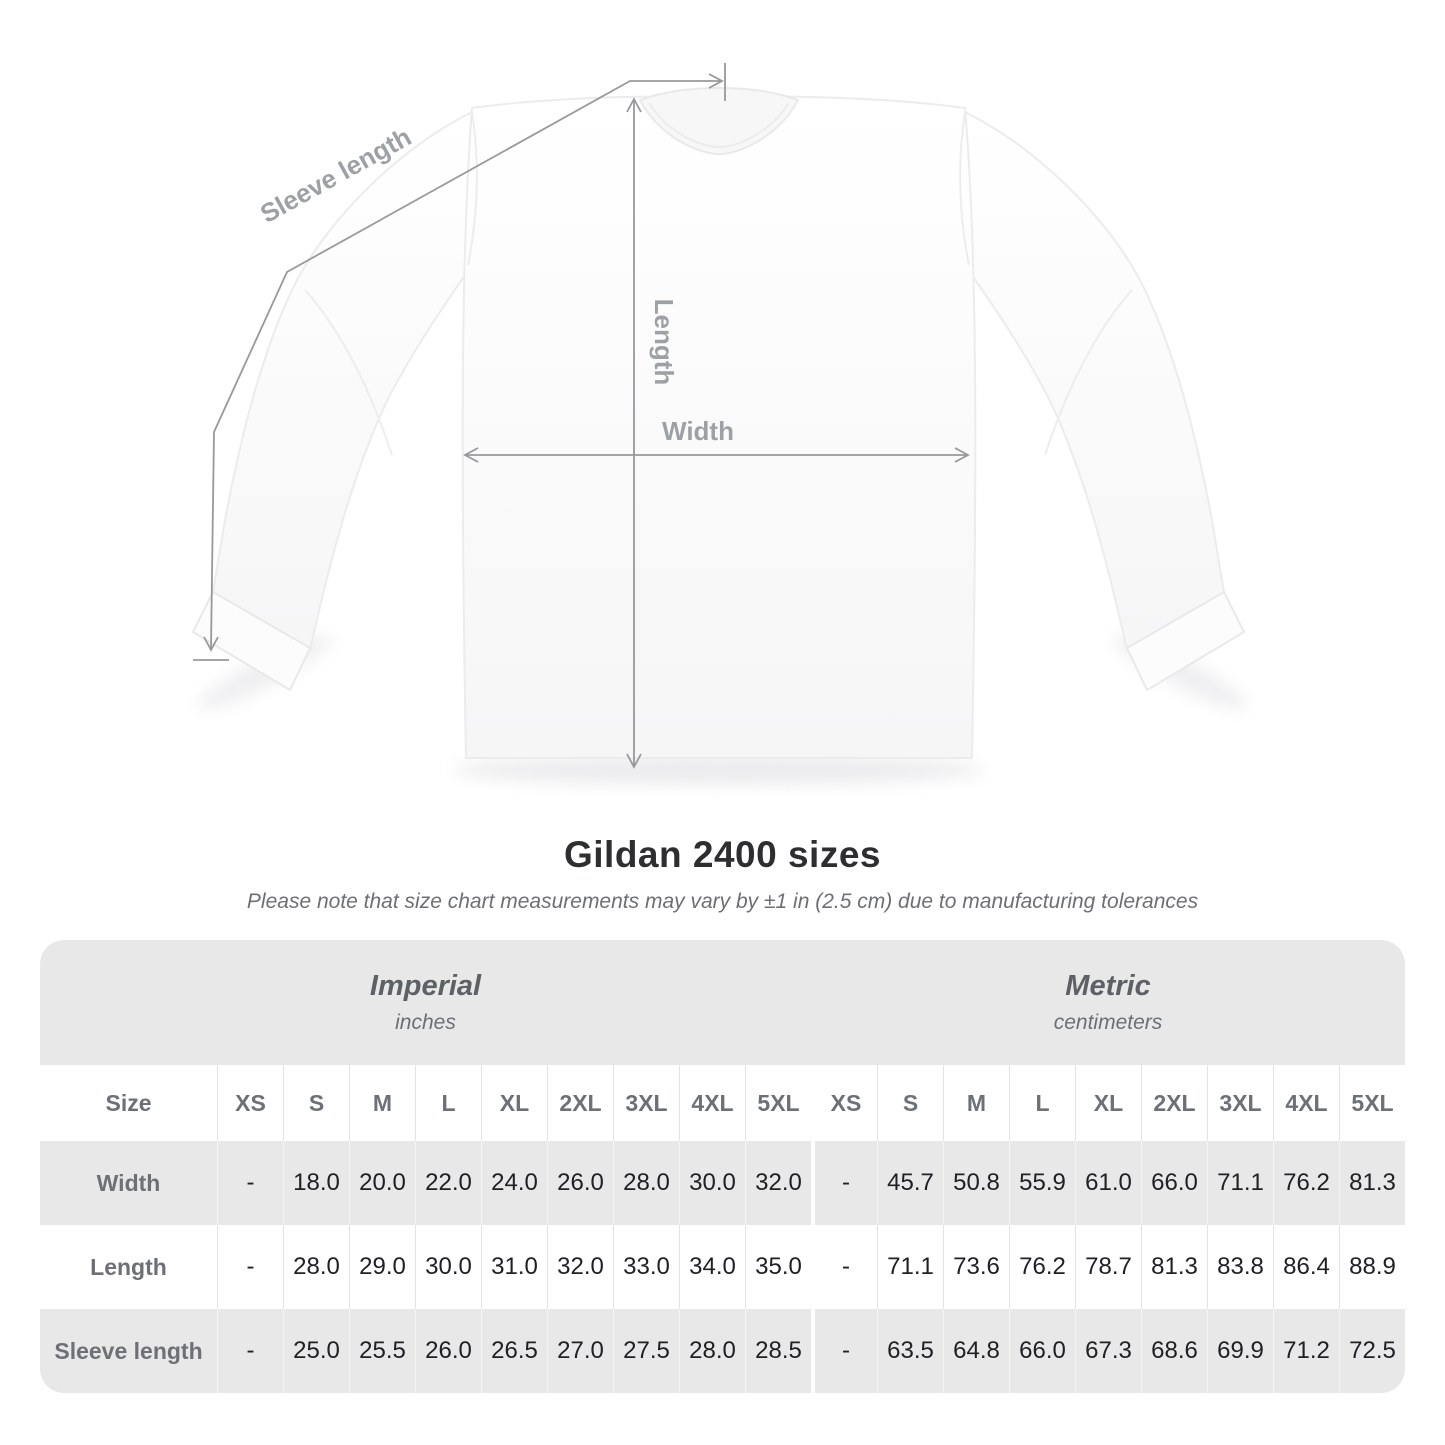  I want to click on length-label: Length, so click(664, 342).